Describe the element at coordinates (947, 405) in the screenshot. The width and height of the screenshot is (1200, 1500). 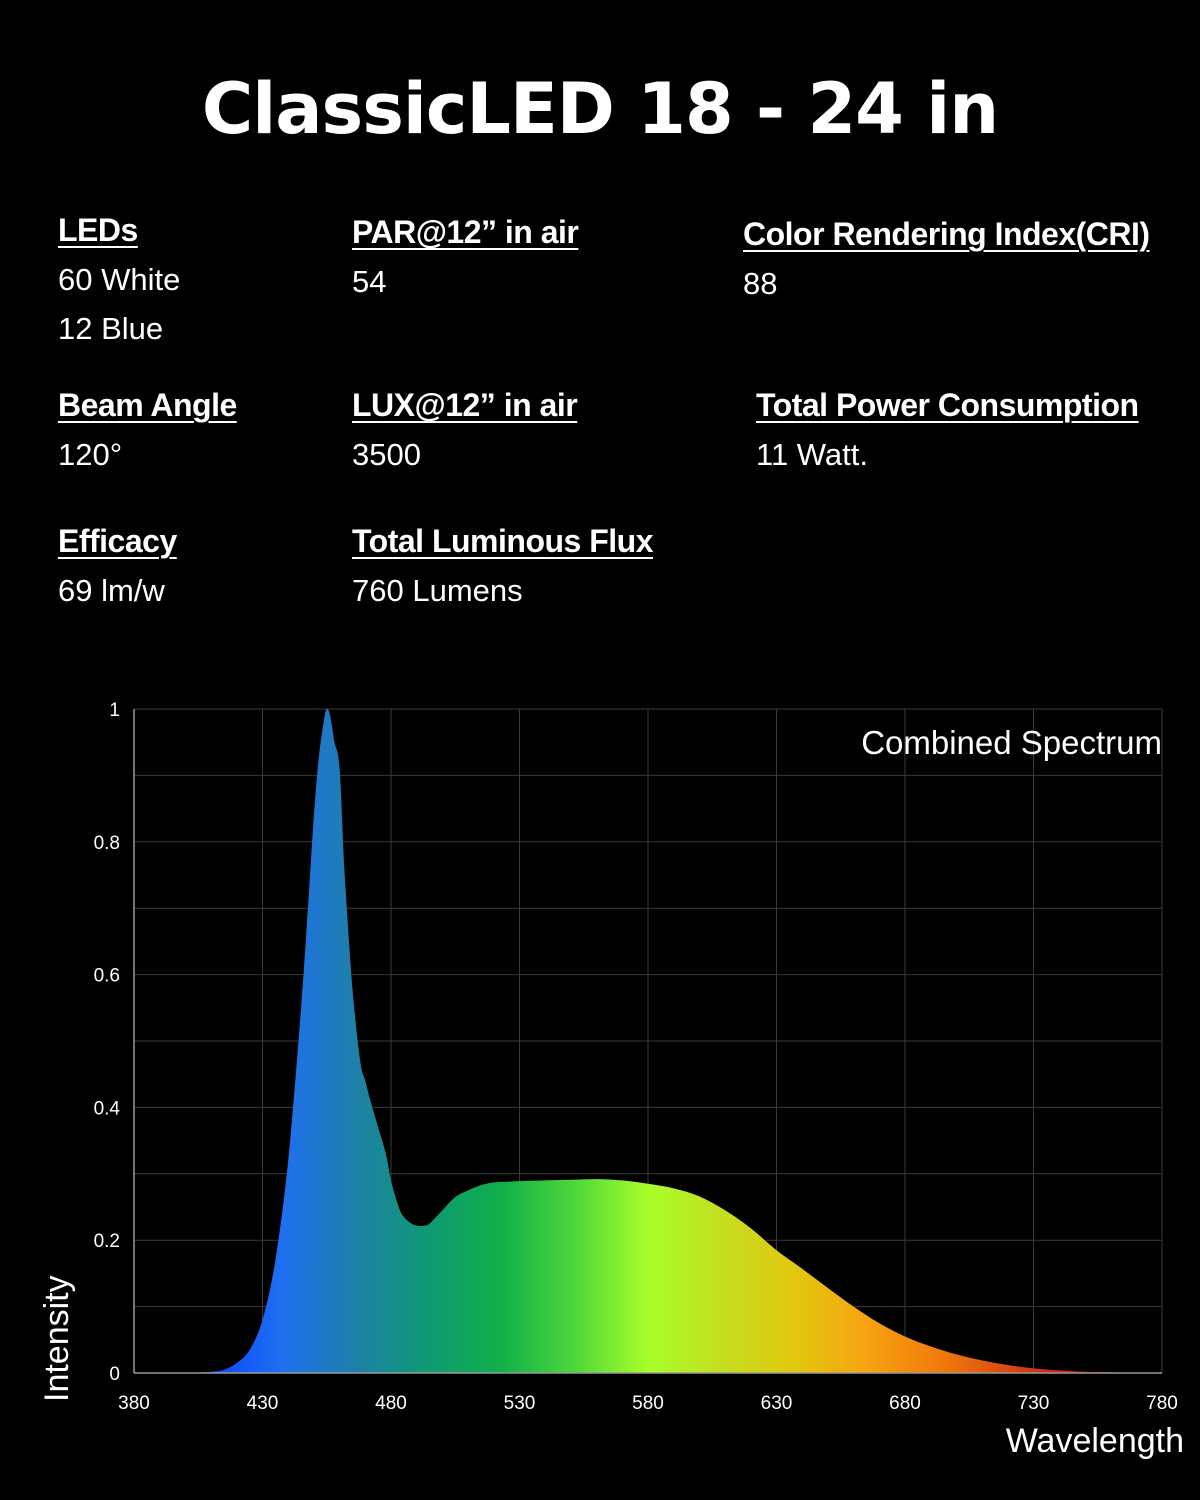
I see `spec-power-label: Total Power Consumption` at that location.